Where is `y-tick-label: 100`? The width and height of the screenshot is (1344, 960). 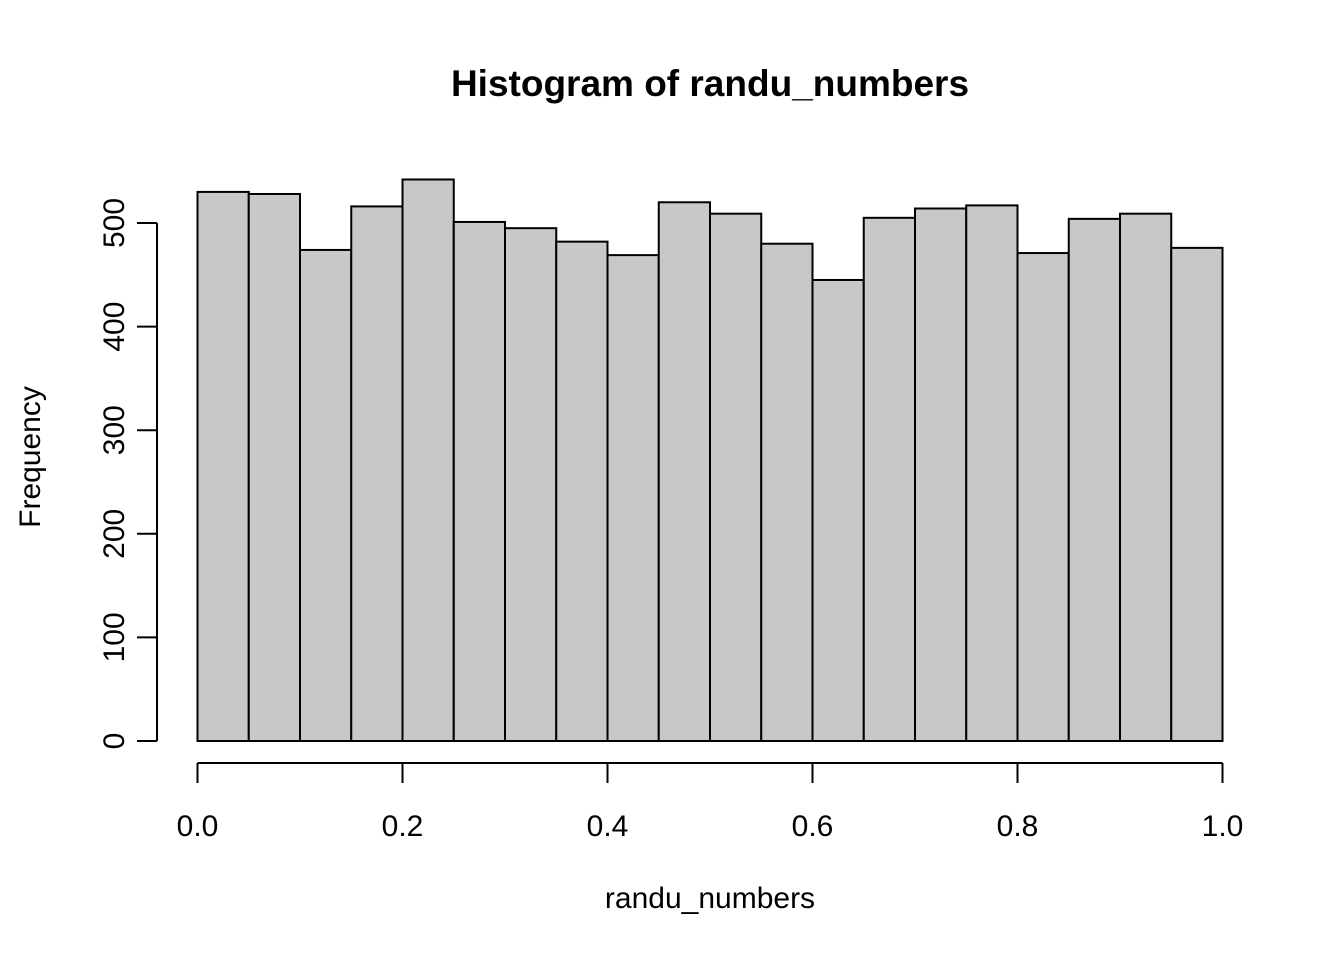
y-tick-label: 100 is located at coordinates (114, 637).